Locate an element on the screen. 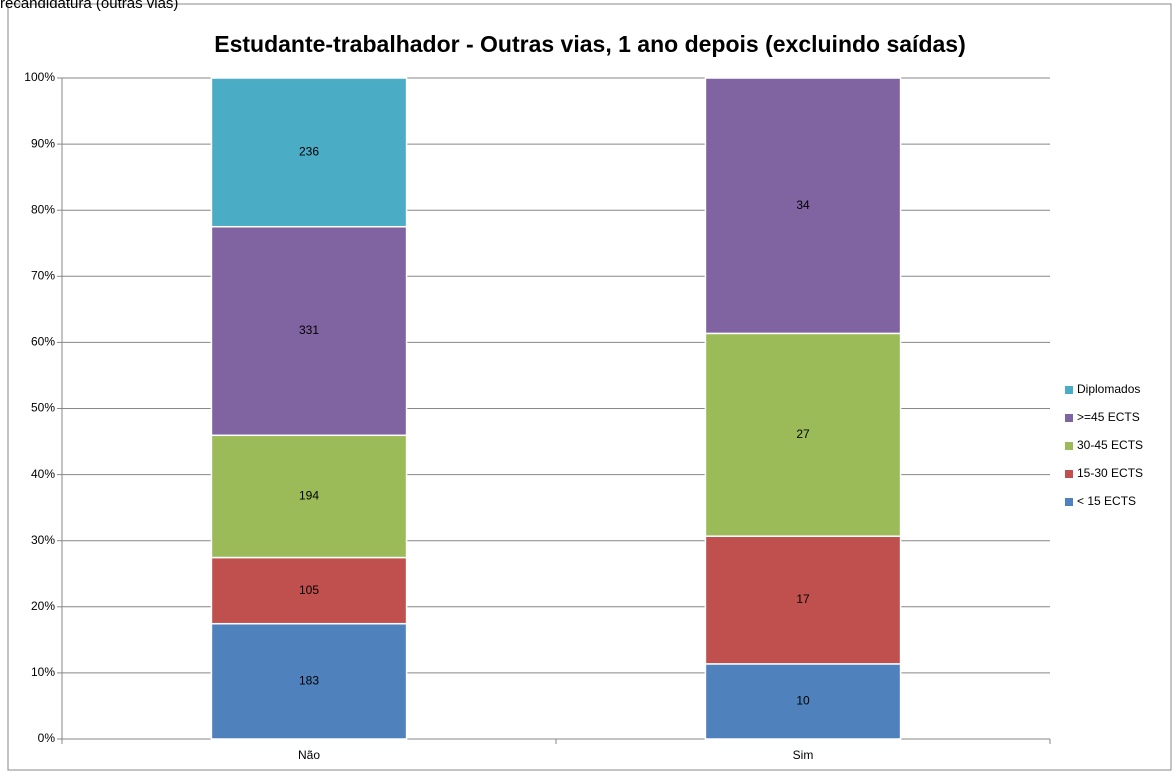 The image size is (1172, 771). data-label: 34 is located at coordinates (803, 205).